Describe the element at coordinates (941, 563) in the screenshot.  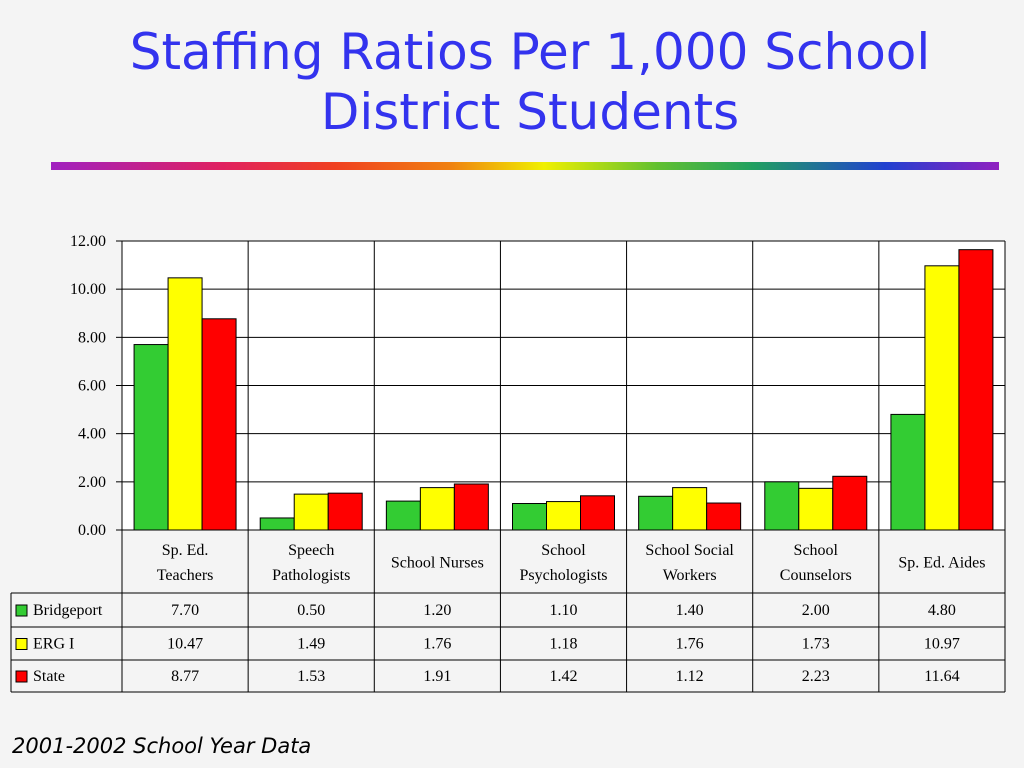
I see `x-category-label: Sp. Ed. Aides` at that location.